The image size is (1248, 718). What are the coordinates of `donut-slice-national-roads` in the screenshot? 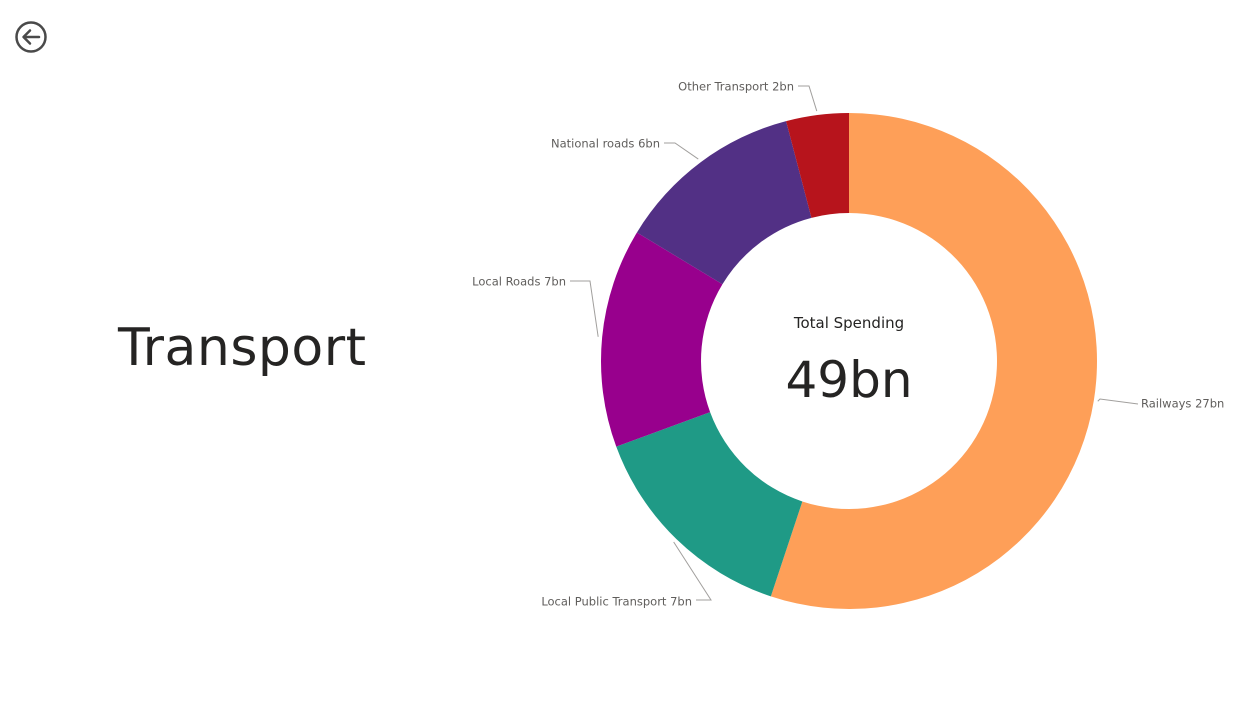 It's located at (724, 203).